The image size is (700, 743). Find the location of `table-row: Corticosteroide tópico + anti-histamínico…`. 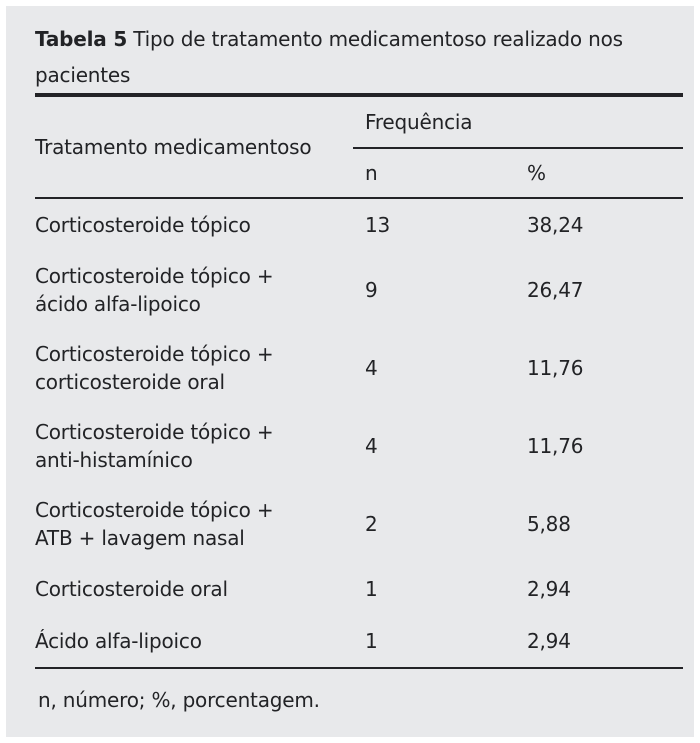

table-row: Corticosteroide tópico + anti-histamínico… is located at coordinates (359, 446).